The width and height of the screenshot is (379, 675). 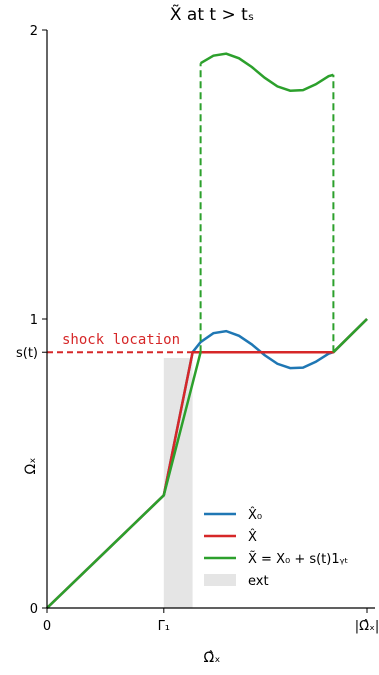 I want to click on series-xtilde-right-line, so click(x=350, y=336).